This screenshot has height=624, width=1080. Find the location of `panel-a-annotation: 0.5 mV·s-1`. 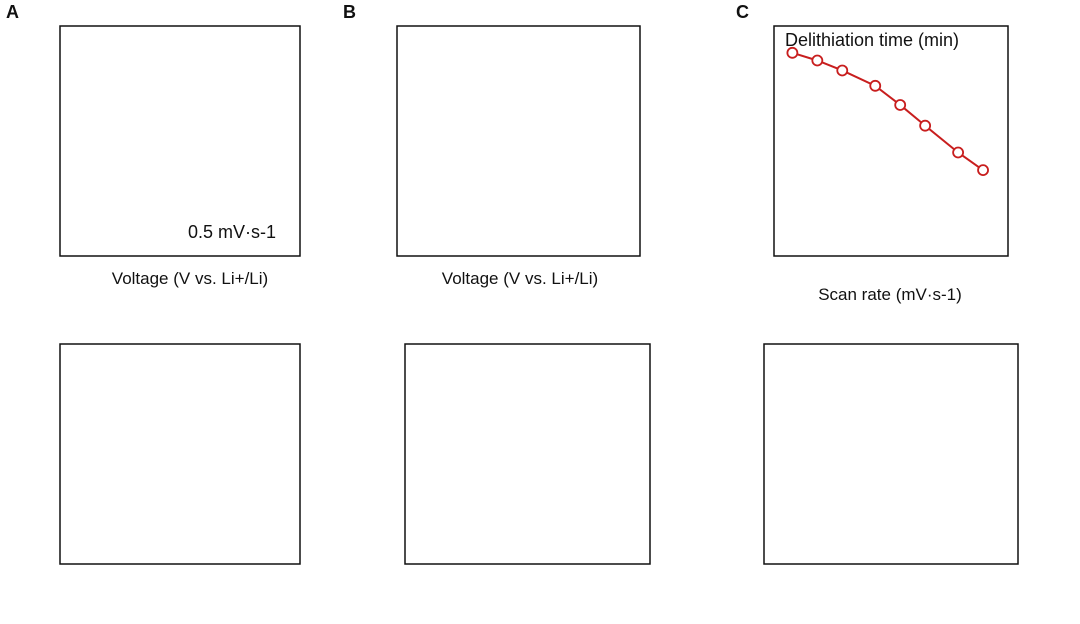

panel-a-annotation: 0.5 mV·s-1 is located at coordinates (232, 232).